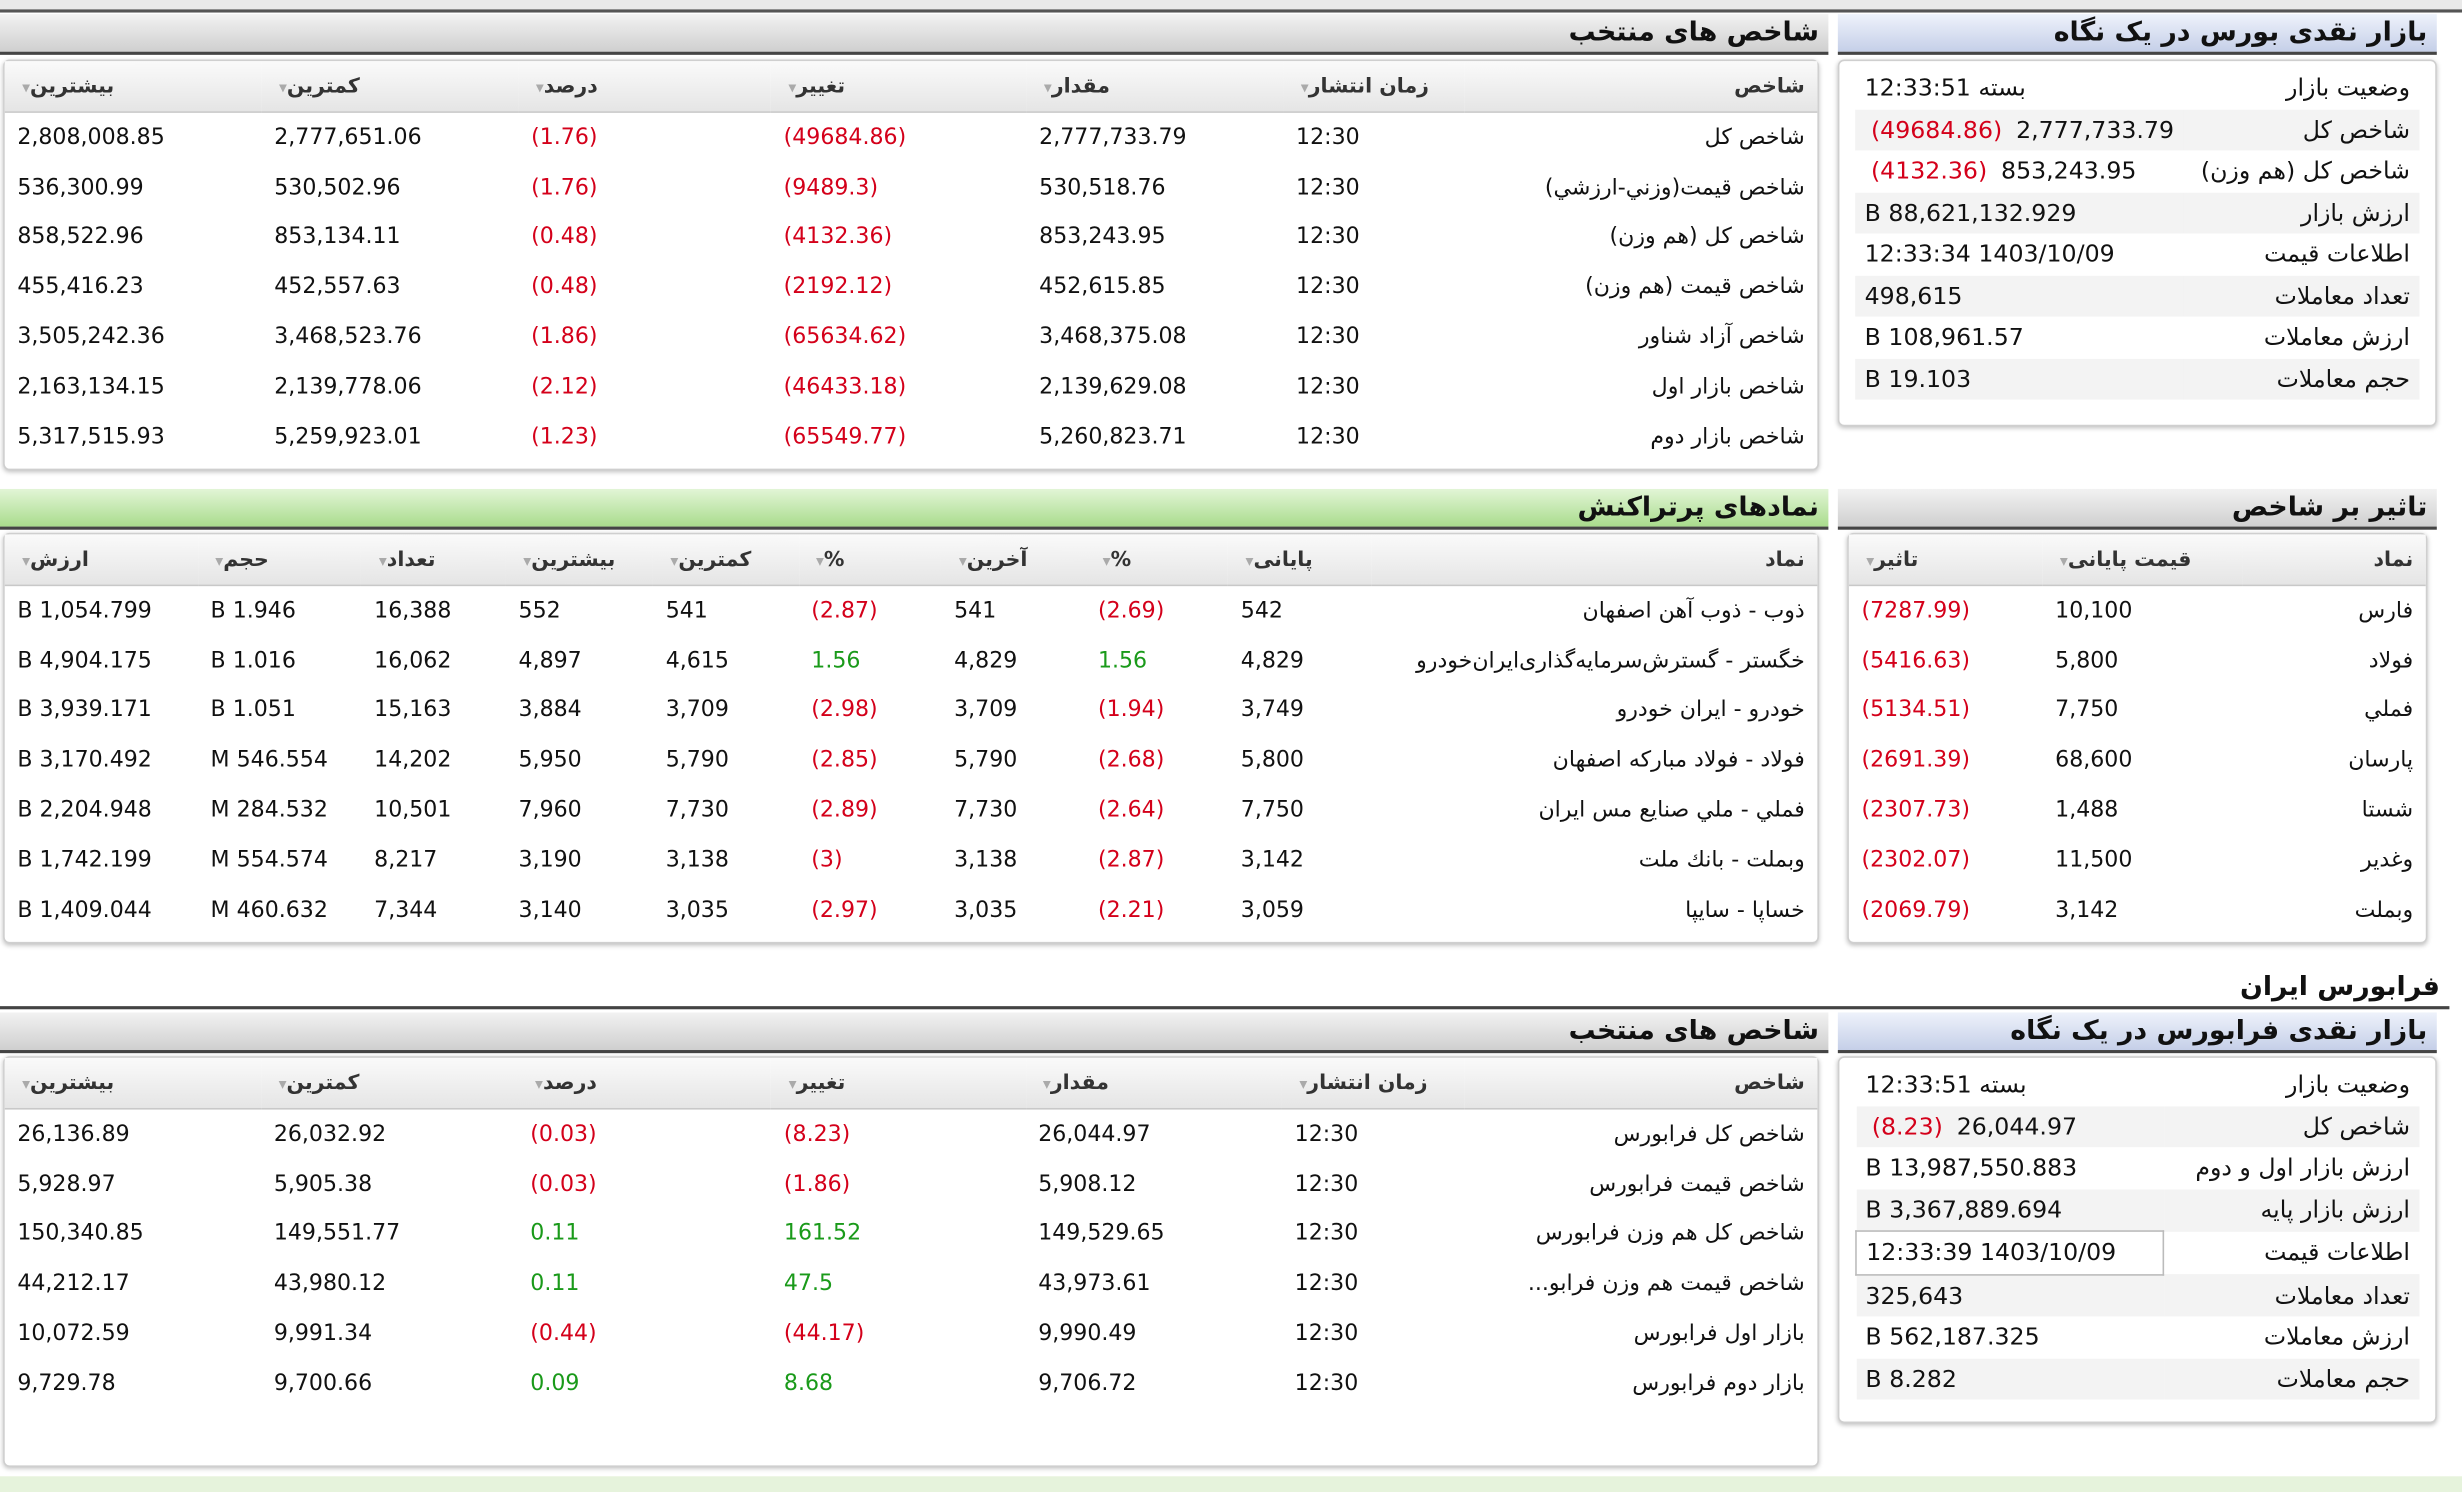 The width and height of the screenshot is (2462, 1492). I want to click on column-header: آخرین▾, so click(1013, 560).